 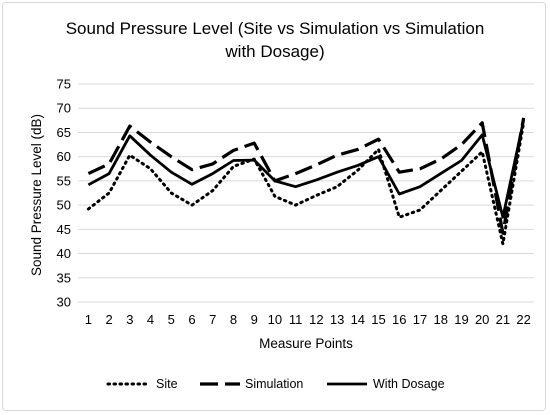 I want to click on x-tick-label: 1, so click(x=88, y=319).